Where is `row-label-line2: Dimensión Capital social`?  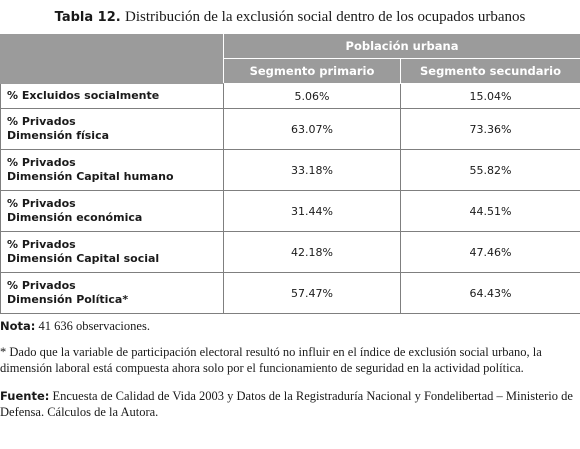 row-label-line2: Dimensión Capital social is located at coordinates (83, 258).